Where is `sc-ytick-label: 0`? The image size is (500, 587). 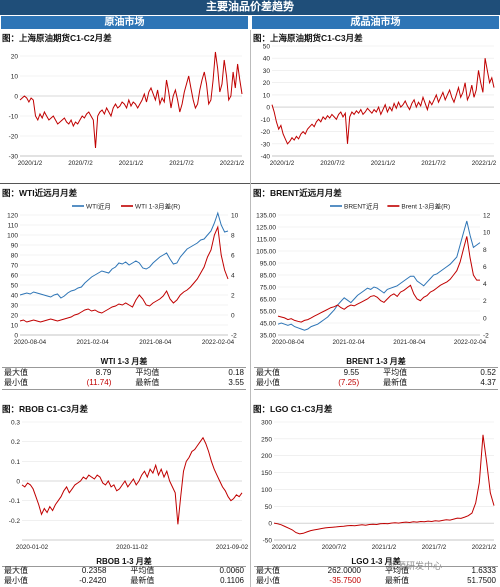 sc-ytick-label: 0 is located at coordinates (16, 97).